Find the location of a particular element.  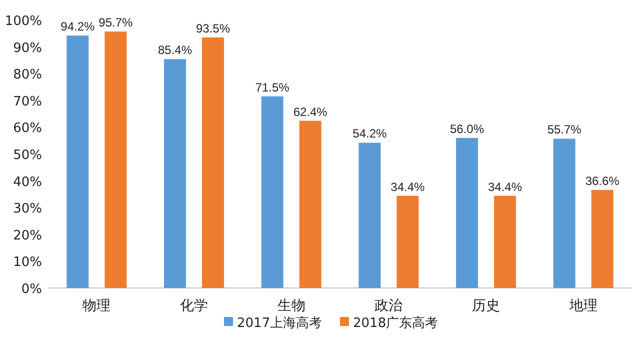

y-tick-label: 50% is located at coordinates (27, 155).